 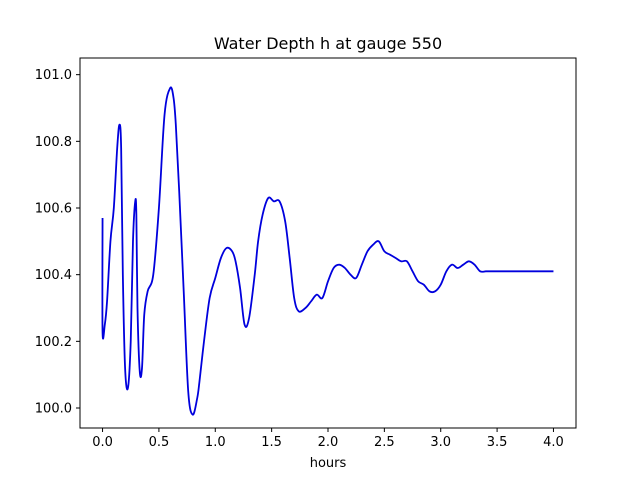 I want to click on x-axis-label: hours, so click(x=328, y=463).